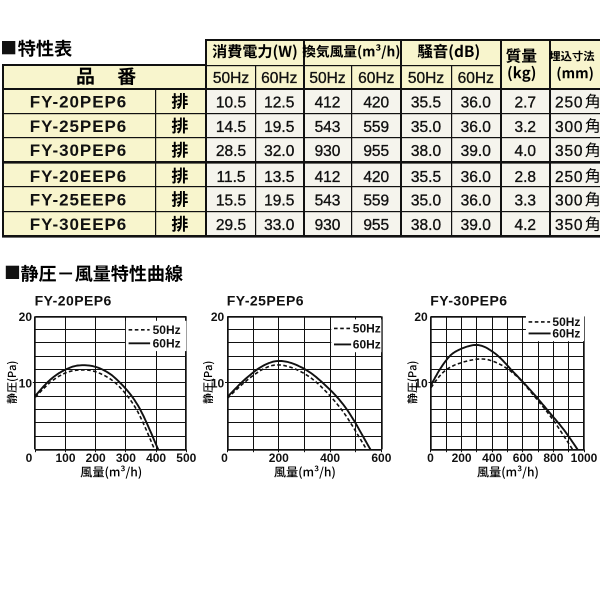 The width and height of the screenshot is (600, 600). Describe the element at coordinates (78, 224) in the screenshot. I see `svg-text: FY-30EEP6` at that location.